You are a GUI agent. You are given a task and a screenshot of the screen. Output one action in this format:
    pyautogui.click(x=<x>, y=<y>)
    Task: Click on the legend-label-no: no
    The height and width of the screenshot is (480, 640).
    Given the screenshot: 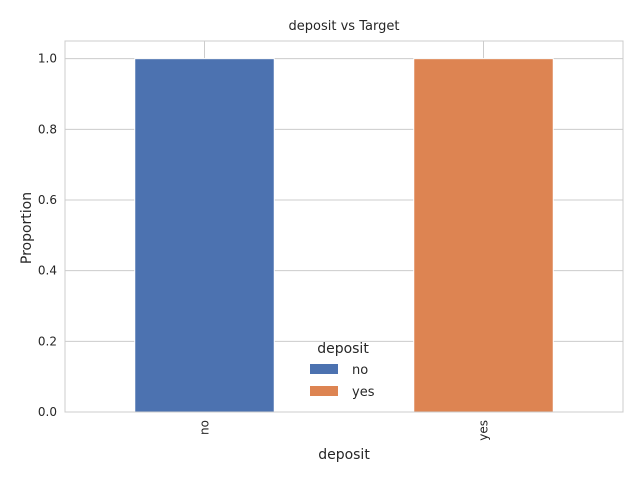 What is the action you would take?
    pyautogui.click(x=360, y=370)
    